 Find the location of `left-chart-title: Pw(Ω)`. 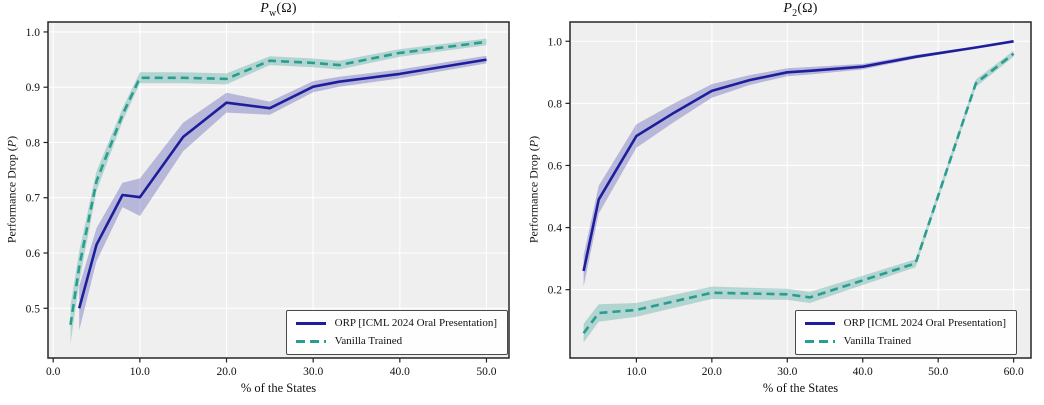

left-chart-title: Pw(Ω) is located at coordinates (278, 10).